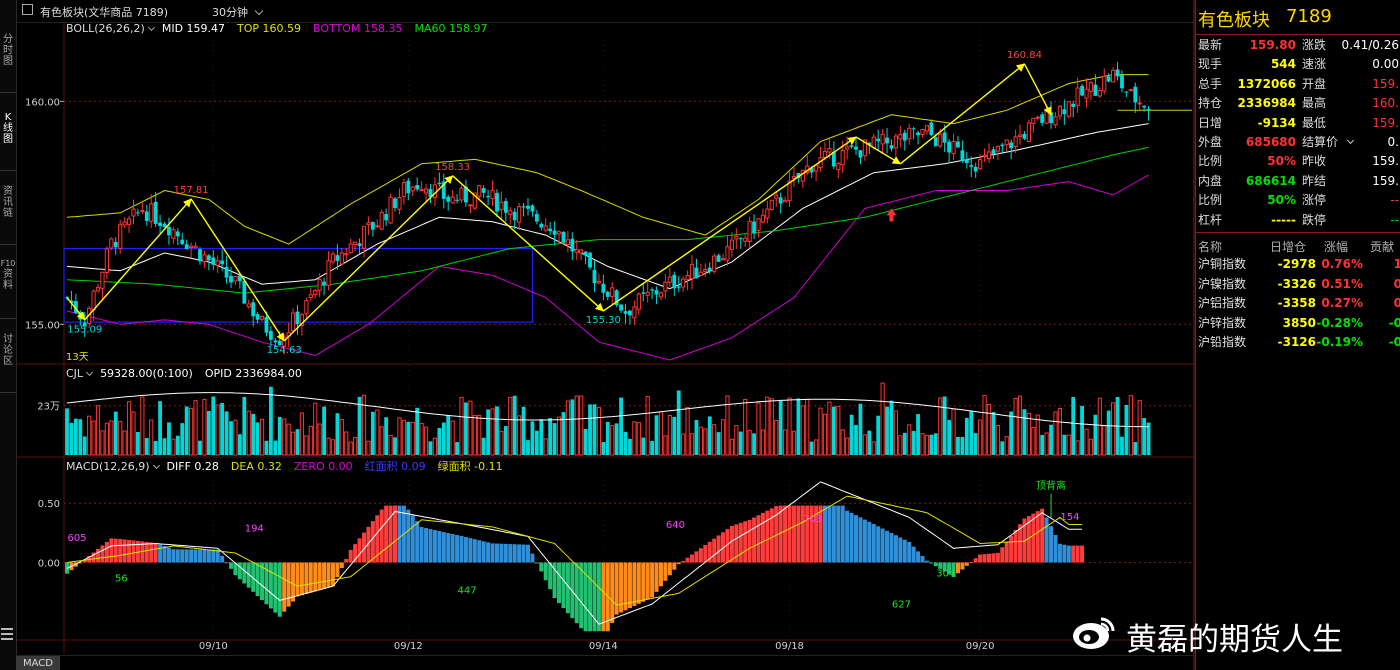  I want to click on period-selector: 30分钟, so click(237, 12).